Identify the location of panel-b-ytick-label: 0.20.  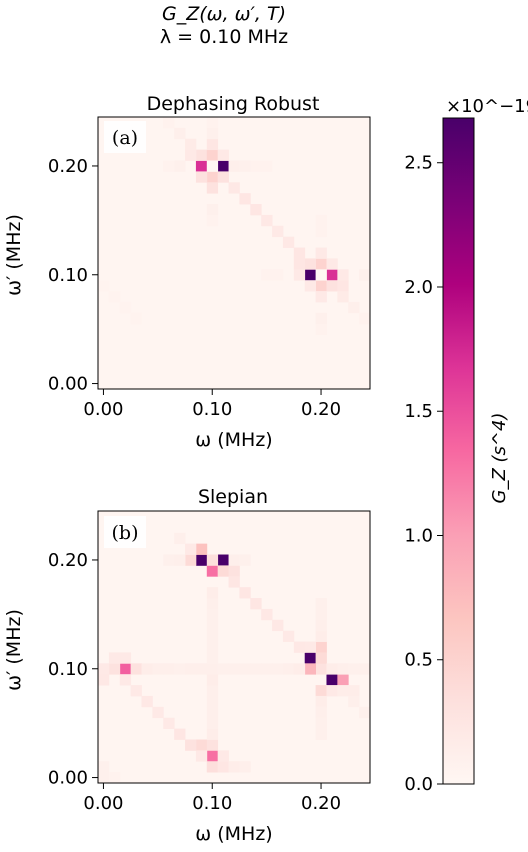
(68, 560).